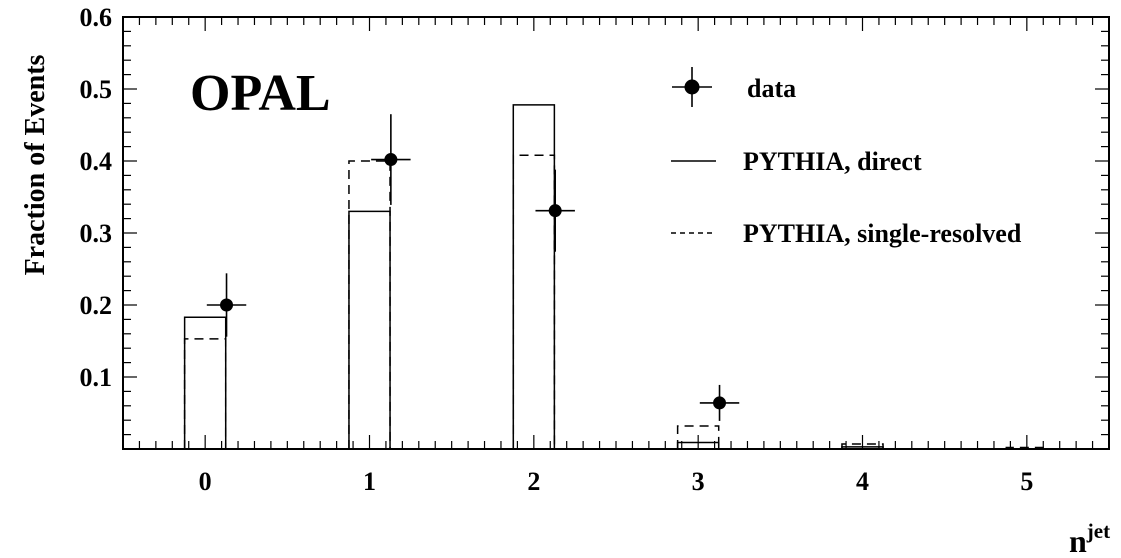  I want to click on legend-label-data: data, so click(771, 88).